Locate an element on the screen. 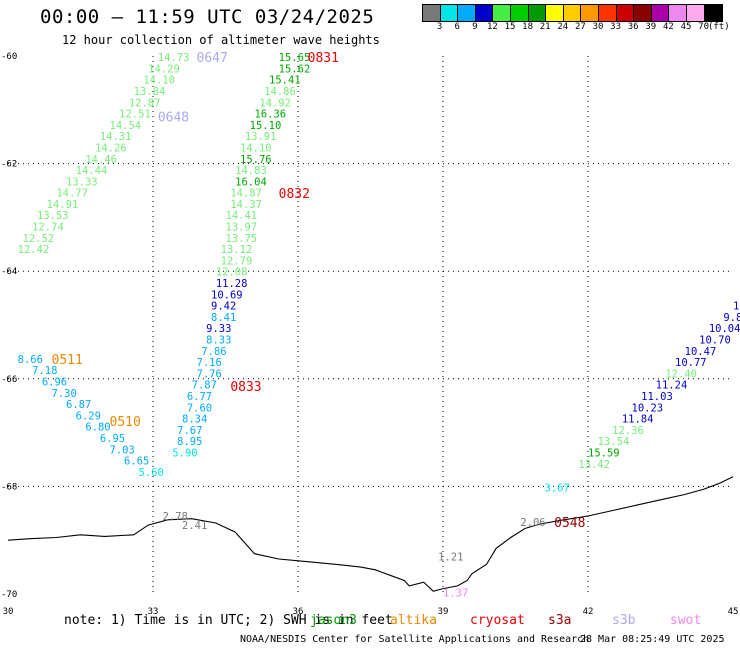  map-title: 00:00 — 11:59 UTC 03/24/2025 is located at coordinates (207, 17).